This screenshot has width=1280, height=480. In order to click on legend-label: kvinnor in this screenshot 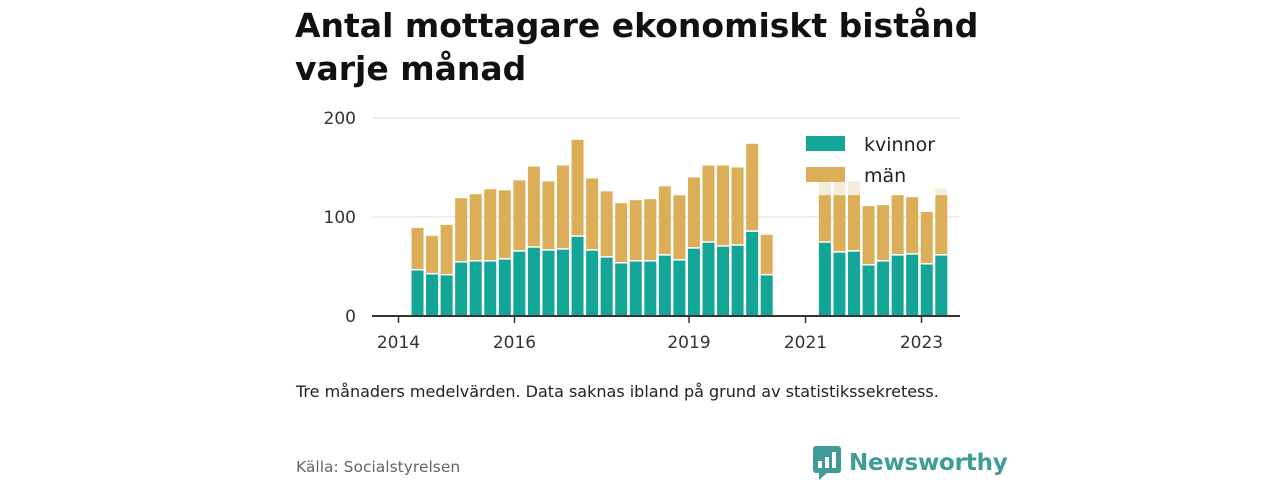, I will do `click(899, 145)`.